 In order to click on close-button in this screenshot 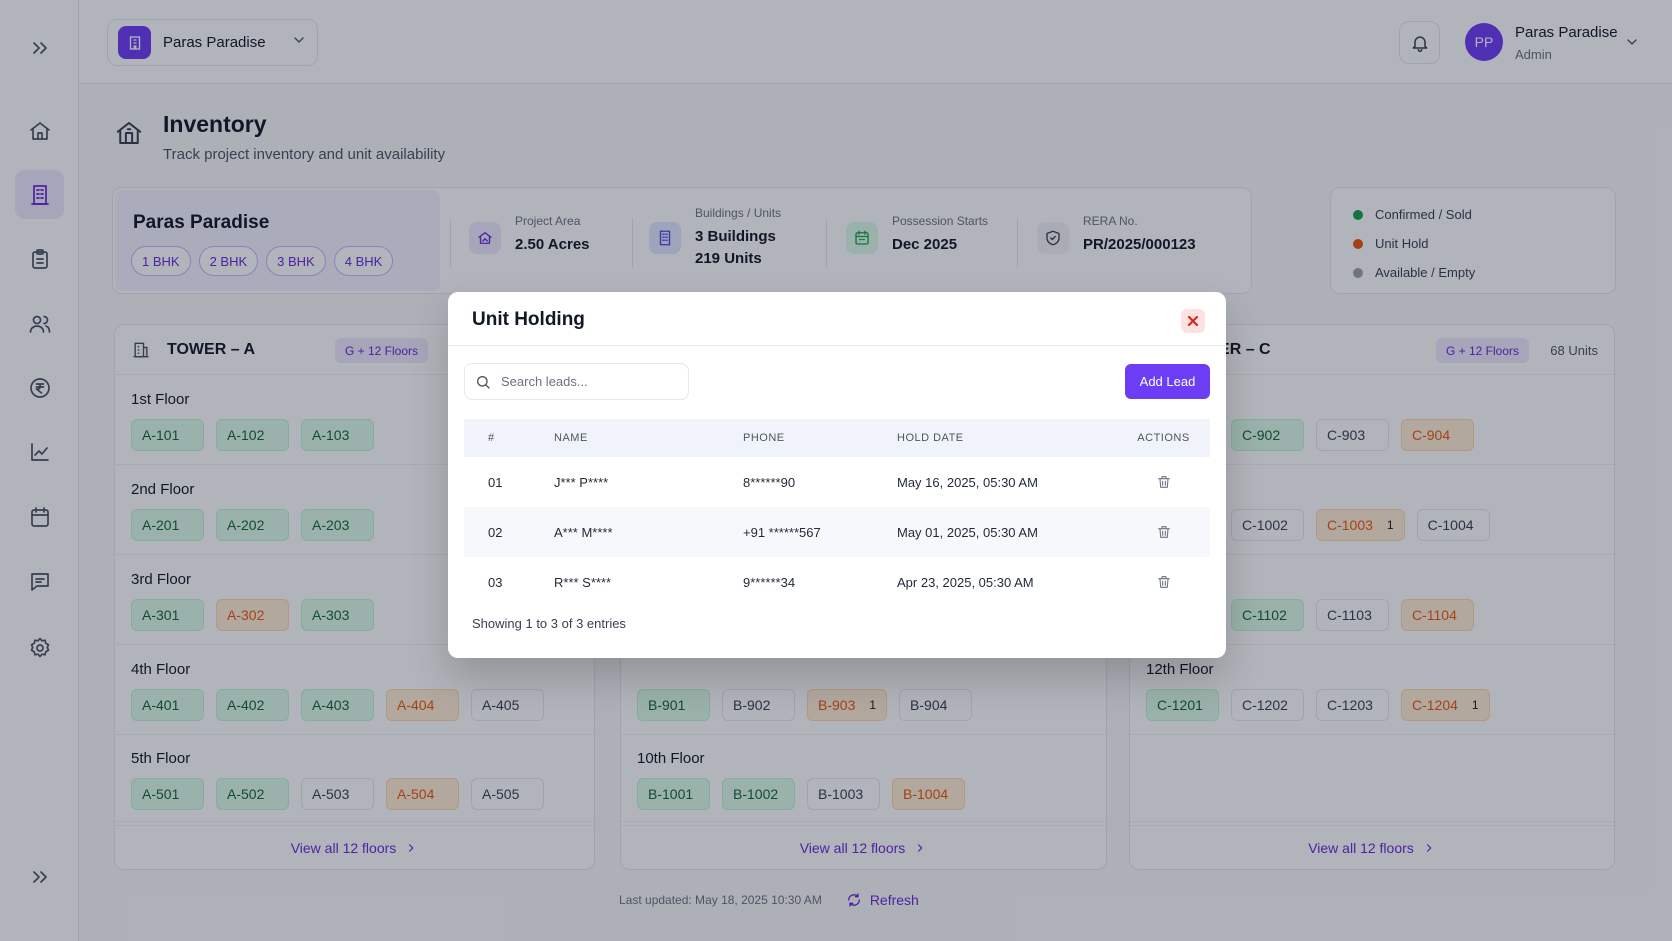, I will do `click(1193, 321)`.